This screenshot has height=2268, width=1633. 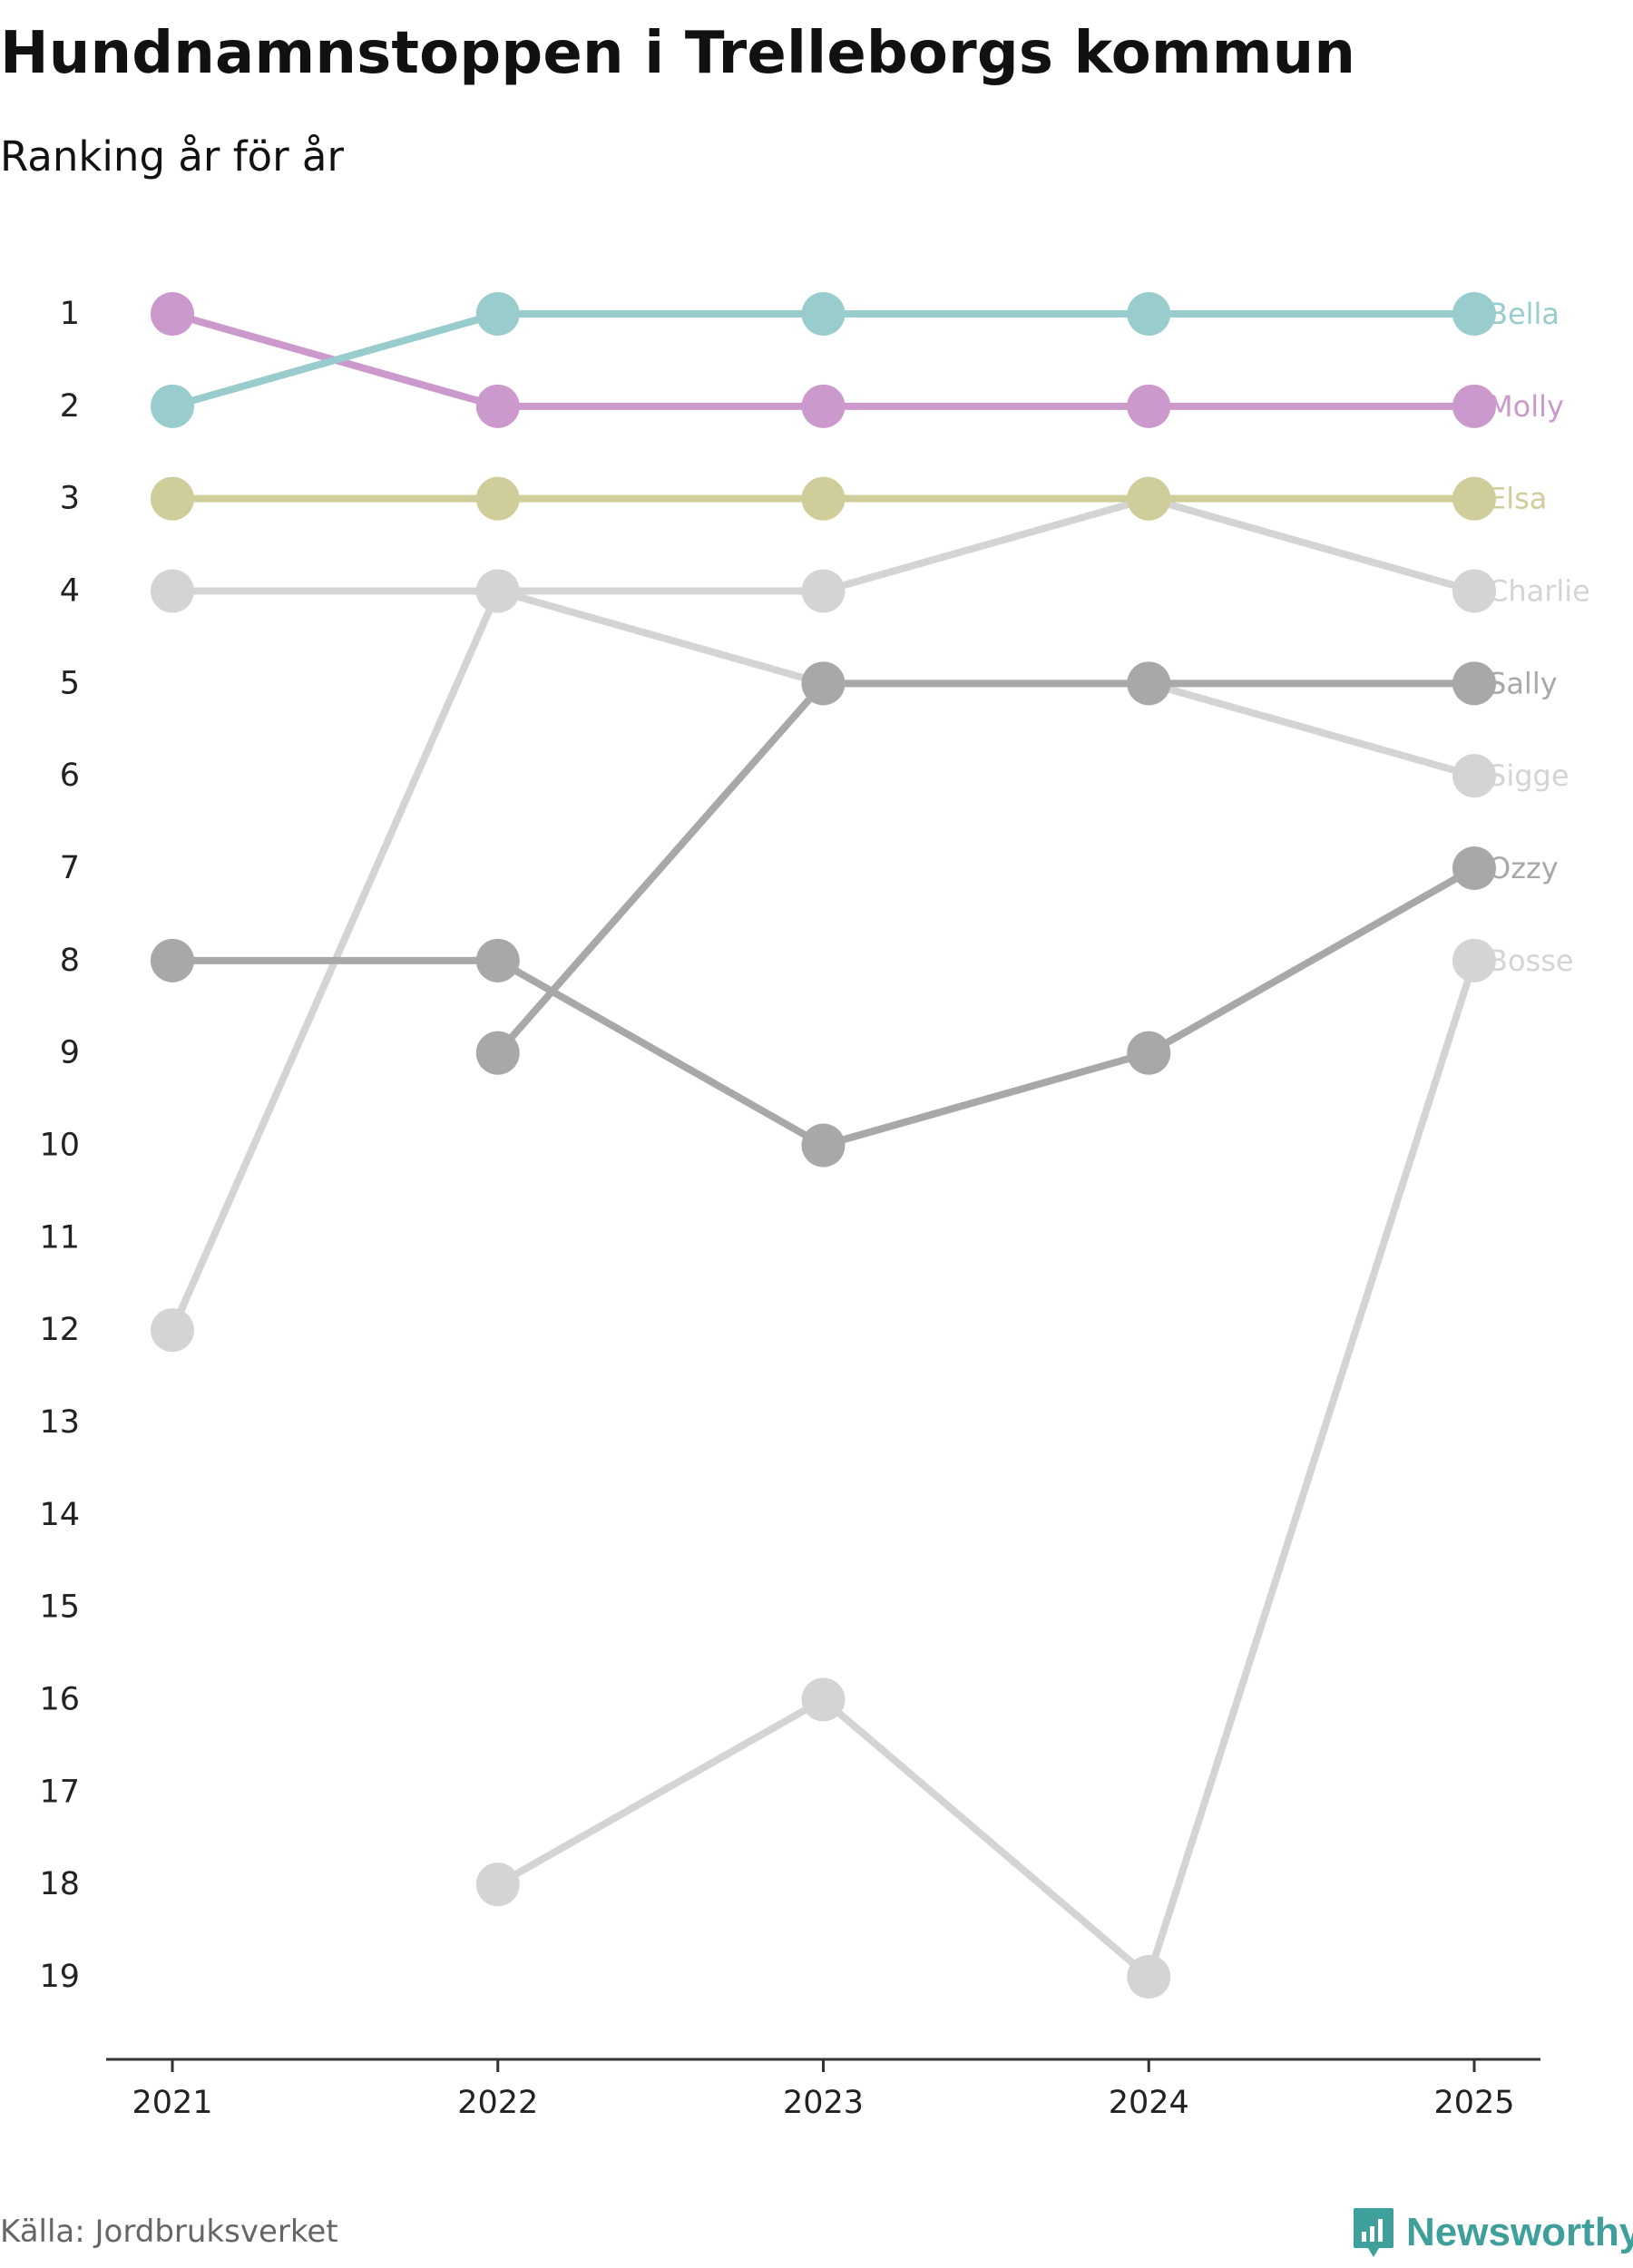 What do you see at coordinates (1523, 683) in the screenshot?
I see `series-label-sally: Sally` at bounding box center [1523, 683].